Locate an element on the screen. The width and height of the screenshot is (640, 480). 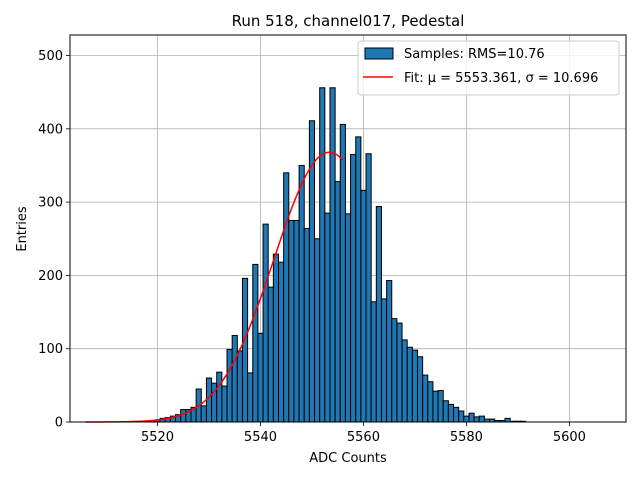
legend-label-fit: Fit: μ = 5553.361, σ = 10.696 is located at coordinates (501, 78).